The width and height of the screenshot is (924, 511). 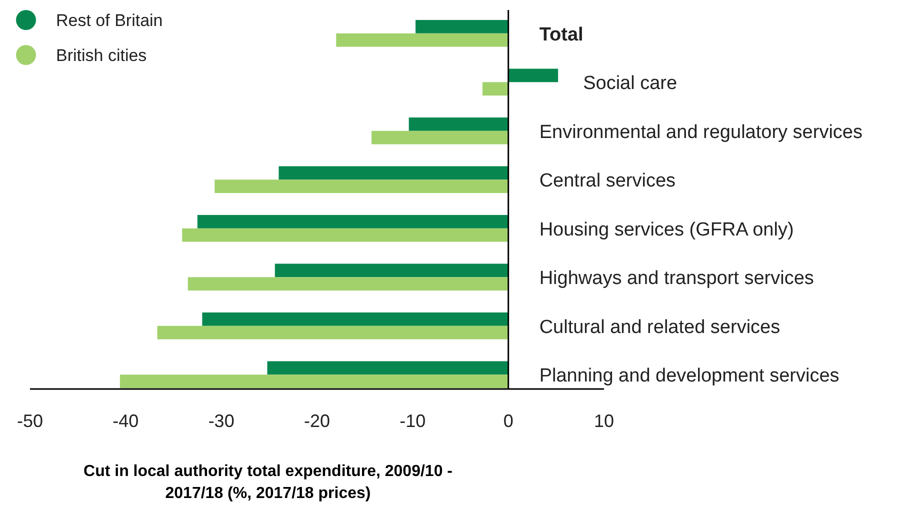 What do you see at coordinates (561, 35) in the screenshot?
I see `y-tick-label: Total` at bounding box center [561, 35].